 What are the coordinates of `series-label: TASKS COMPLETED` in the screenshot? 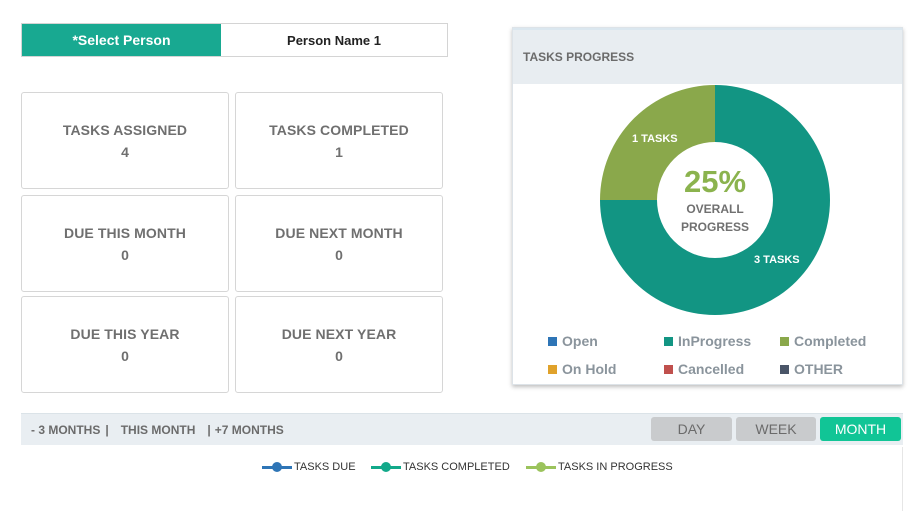 It's located at (456, 467).